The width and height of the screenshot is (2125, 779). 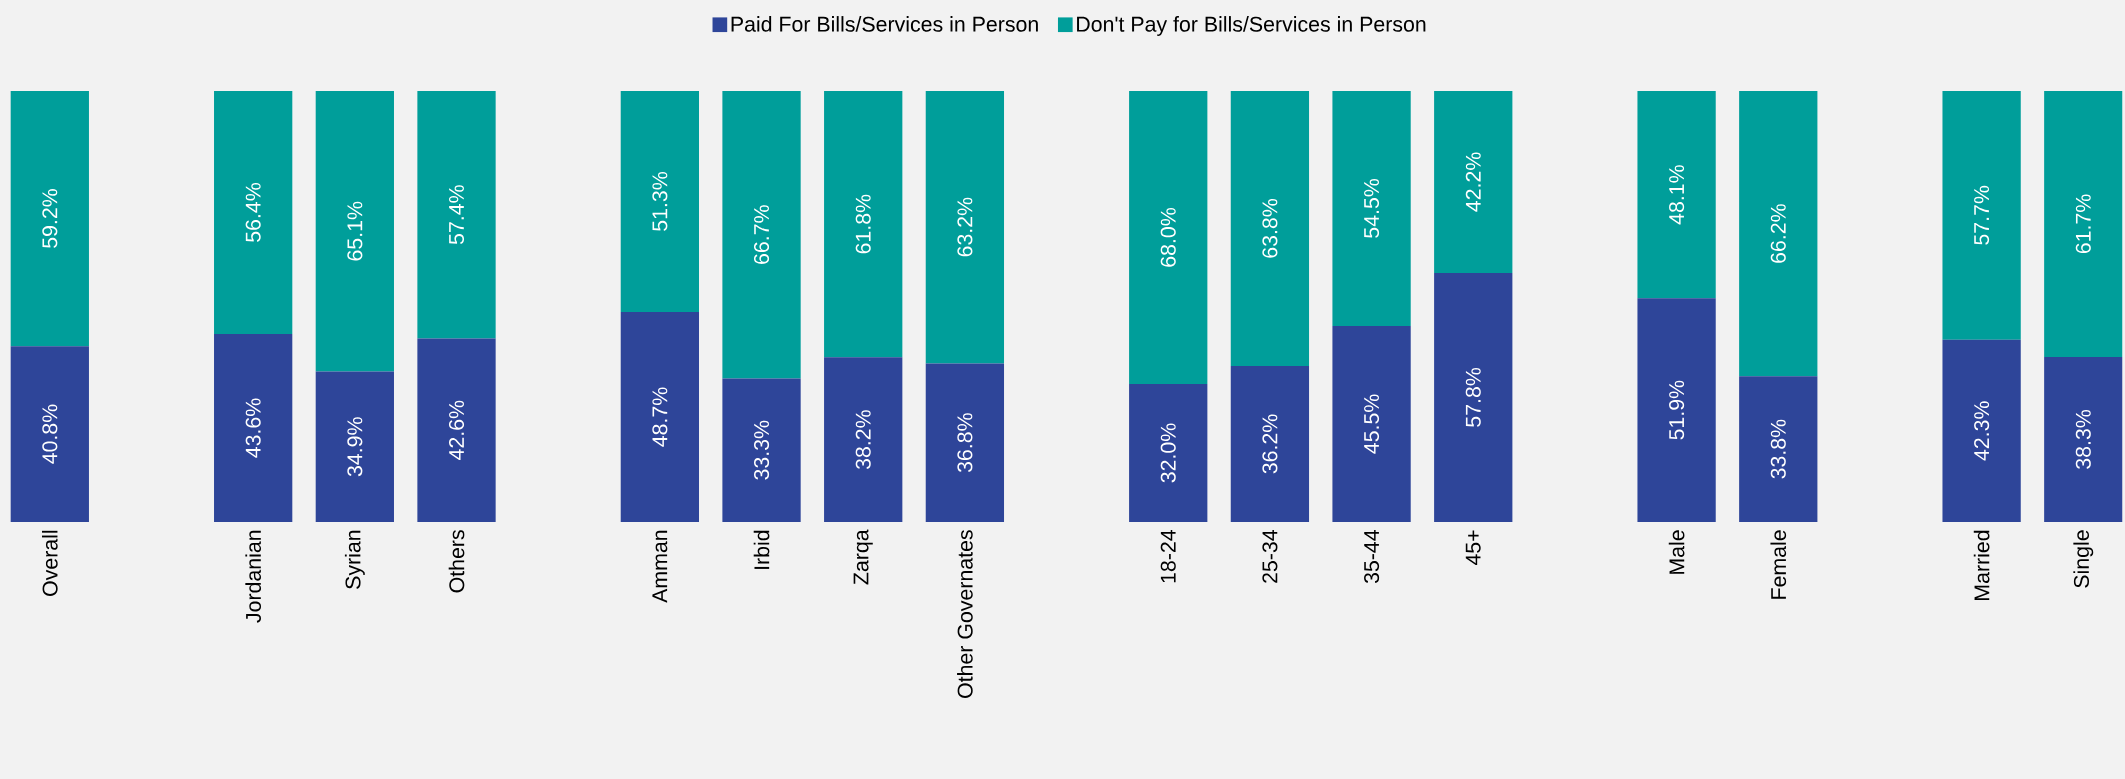 I want to click on data-label: 63.8%, so click(x=1270, y=228).